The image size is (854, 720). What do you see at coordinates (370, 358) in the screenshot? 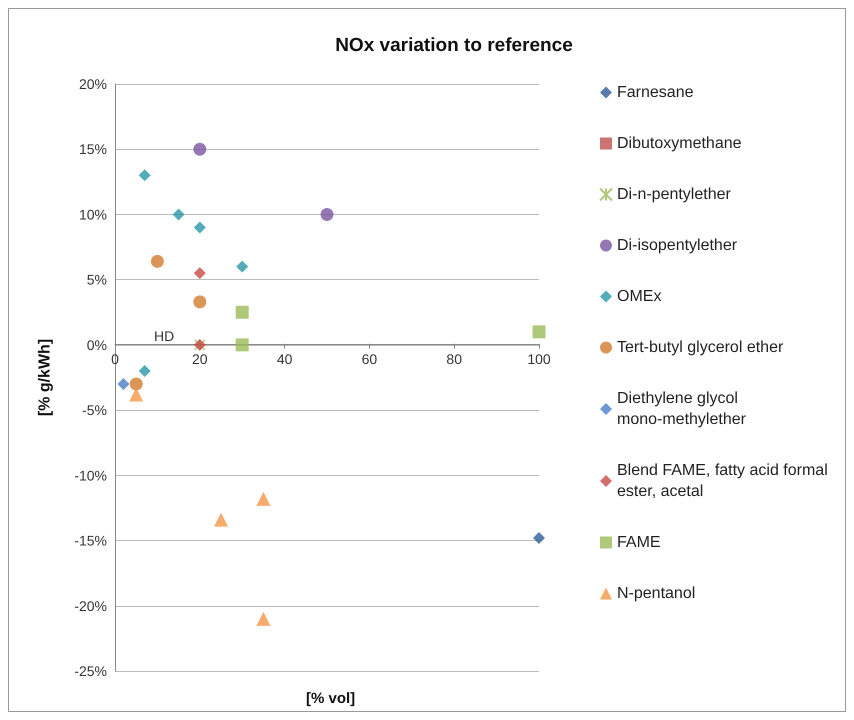
I see `x-tick-label: 60` at bounding box center [370, 358].